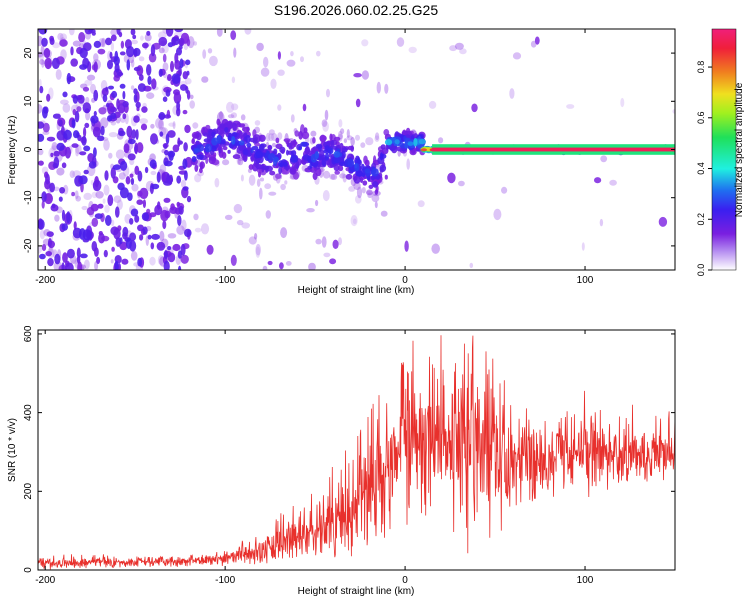 The image size is (750, 600). What do you see at coordinates (739, 149) in the screenshot?
I see `colorbar-label: Normalized spectral amplitude` at bounding box center [739, 149].